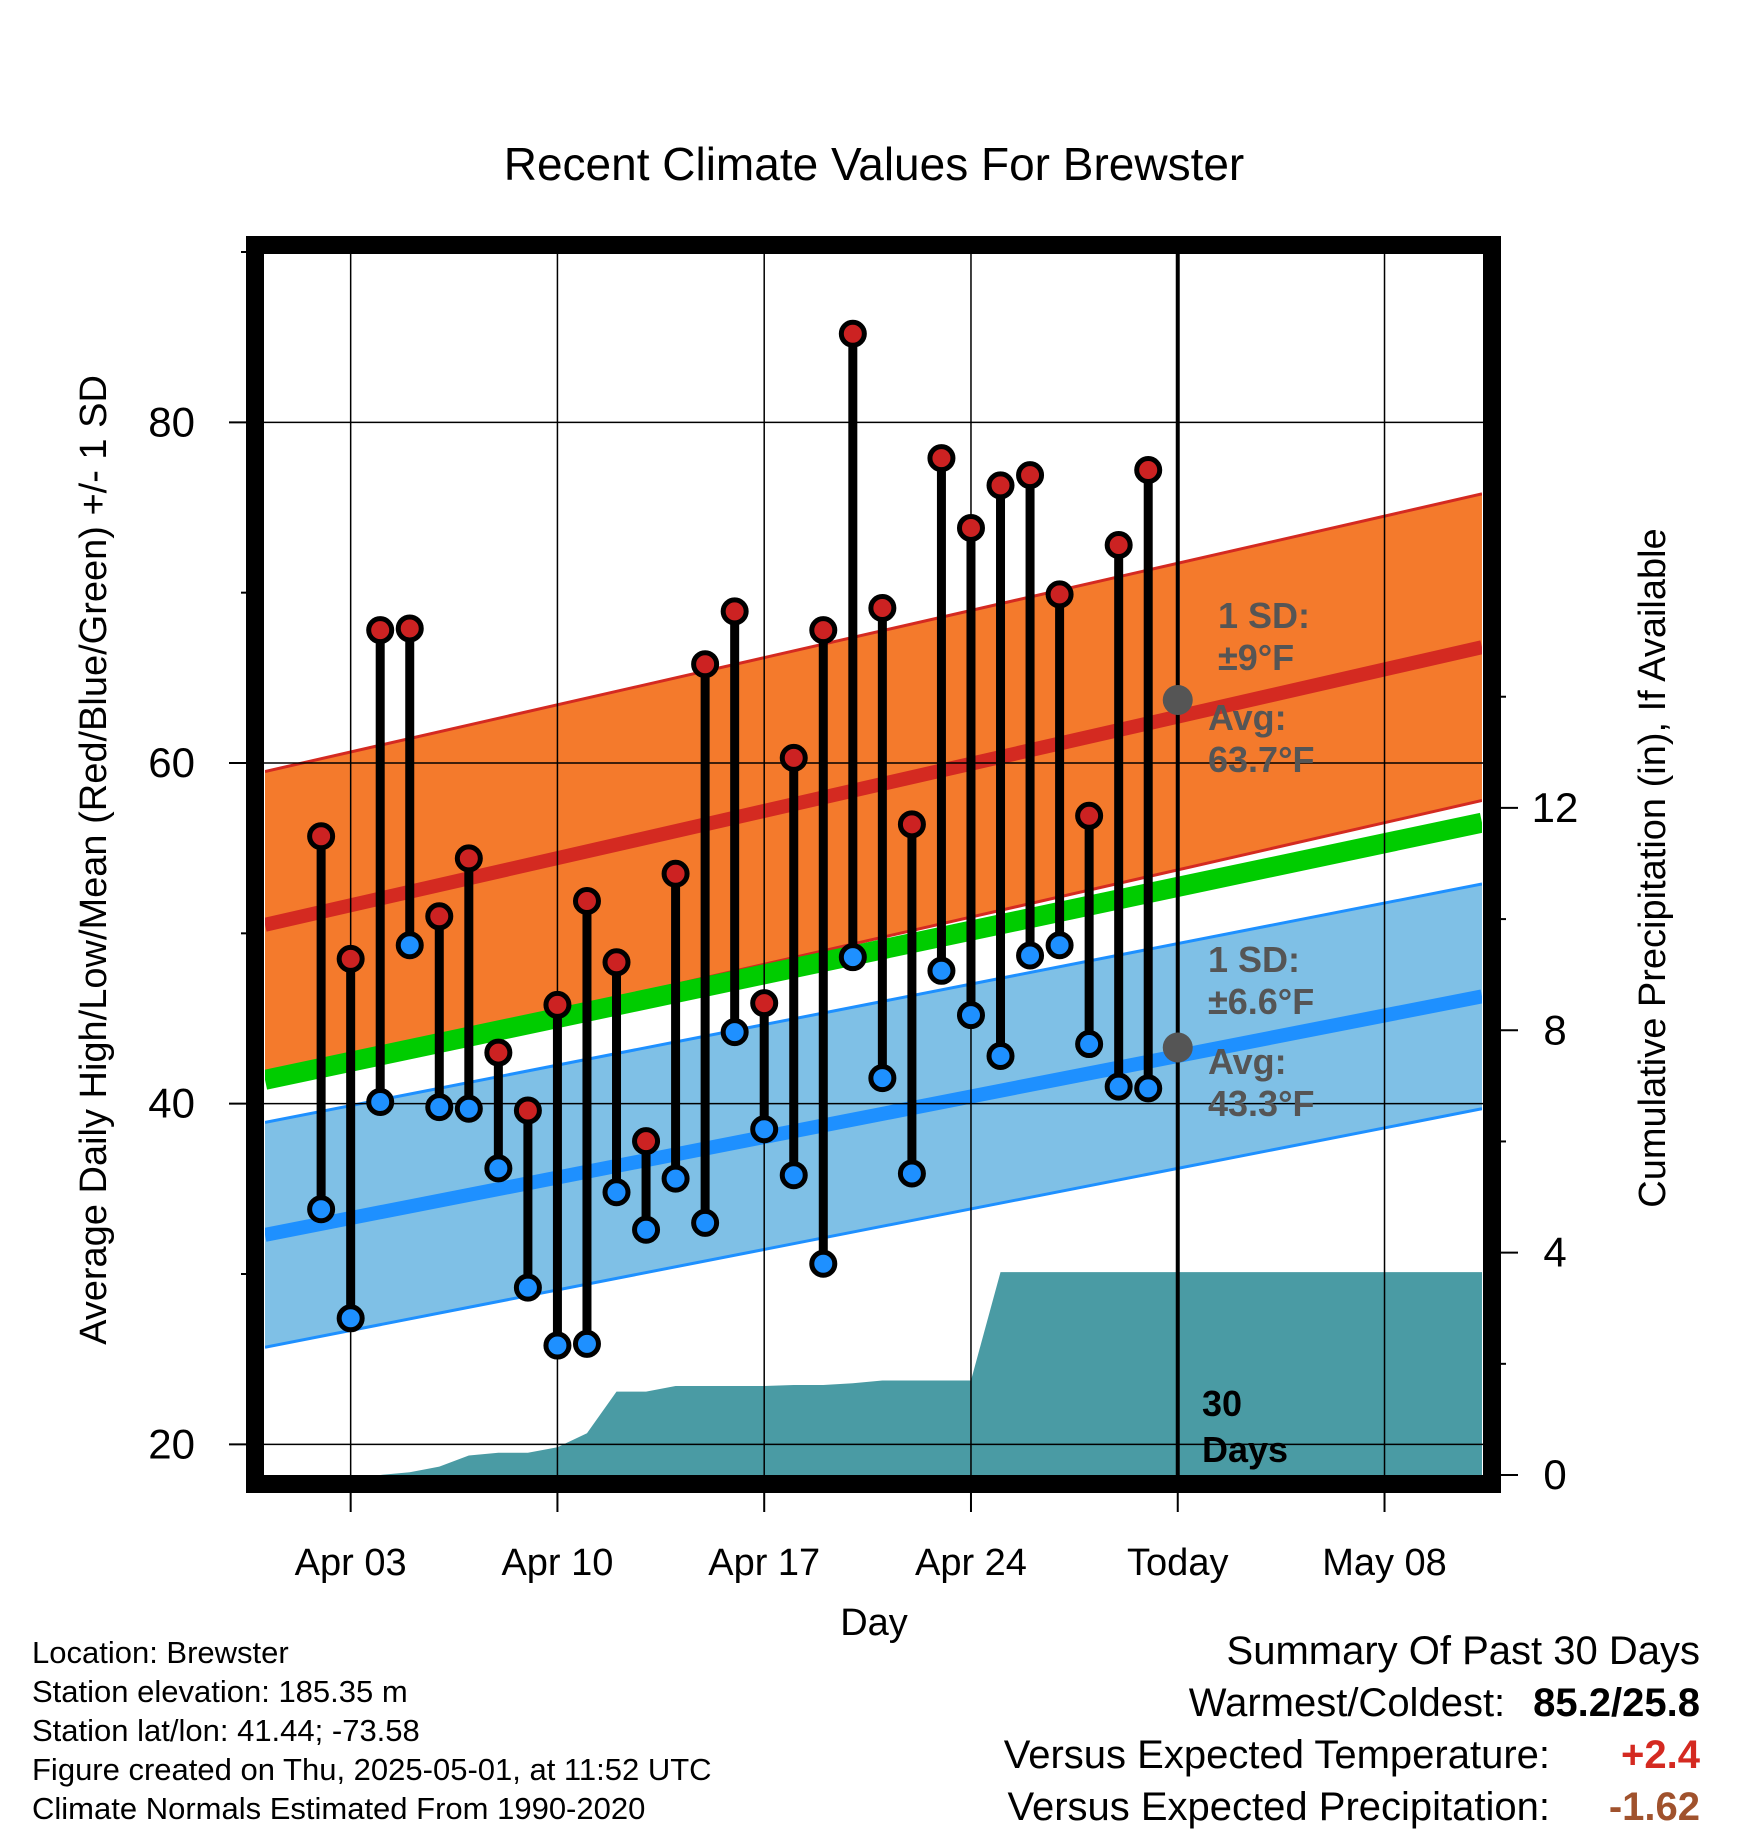 Image resolution: width=1748 pixels, height=1833 pixels. What do you see at coordinates (557, 1563) in the screenshot?
I see `x-tick-label: Apr 10` at bounding box center [557, 1563].